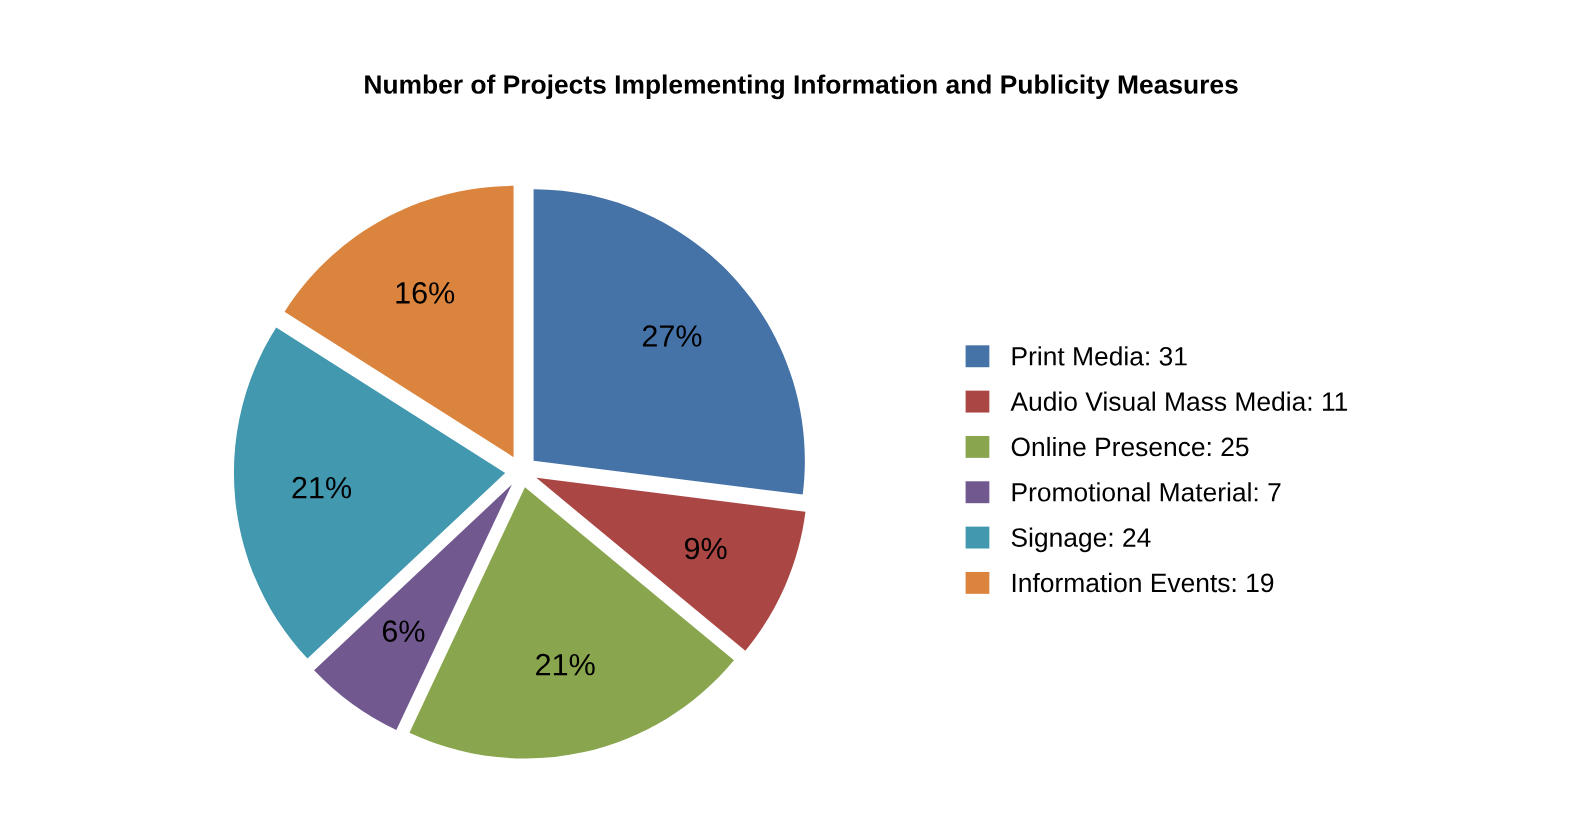  What do you see at coordinates (1130, 446) in the screenshot?
I see `legend-label: Online Presence: 25` at bounding box center [1130, 446].